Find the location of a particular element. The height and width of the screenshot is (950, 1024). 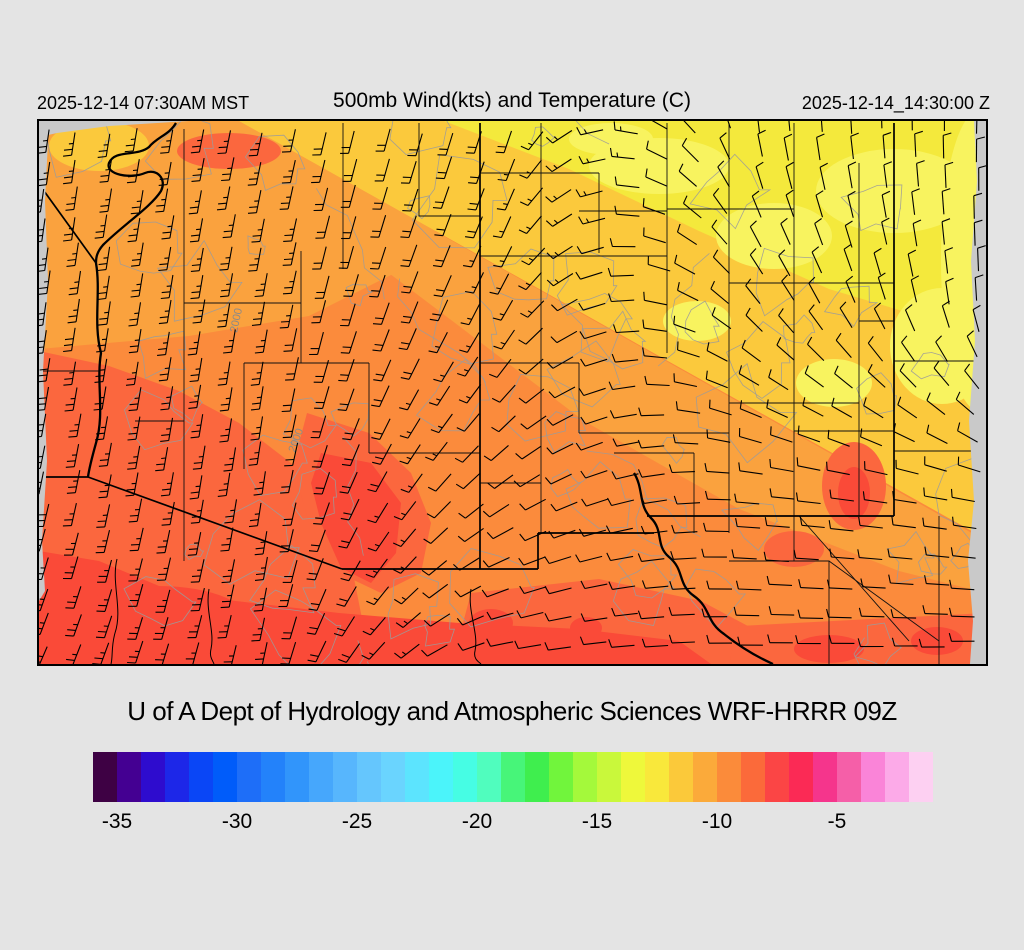

map-title: 500mb Wind(kts) and Temperature (C) is located at coordinates (512, 100).